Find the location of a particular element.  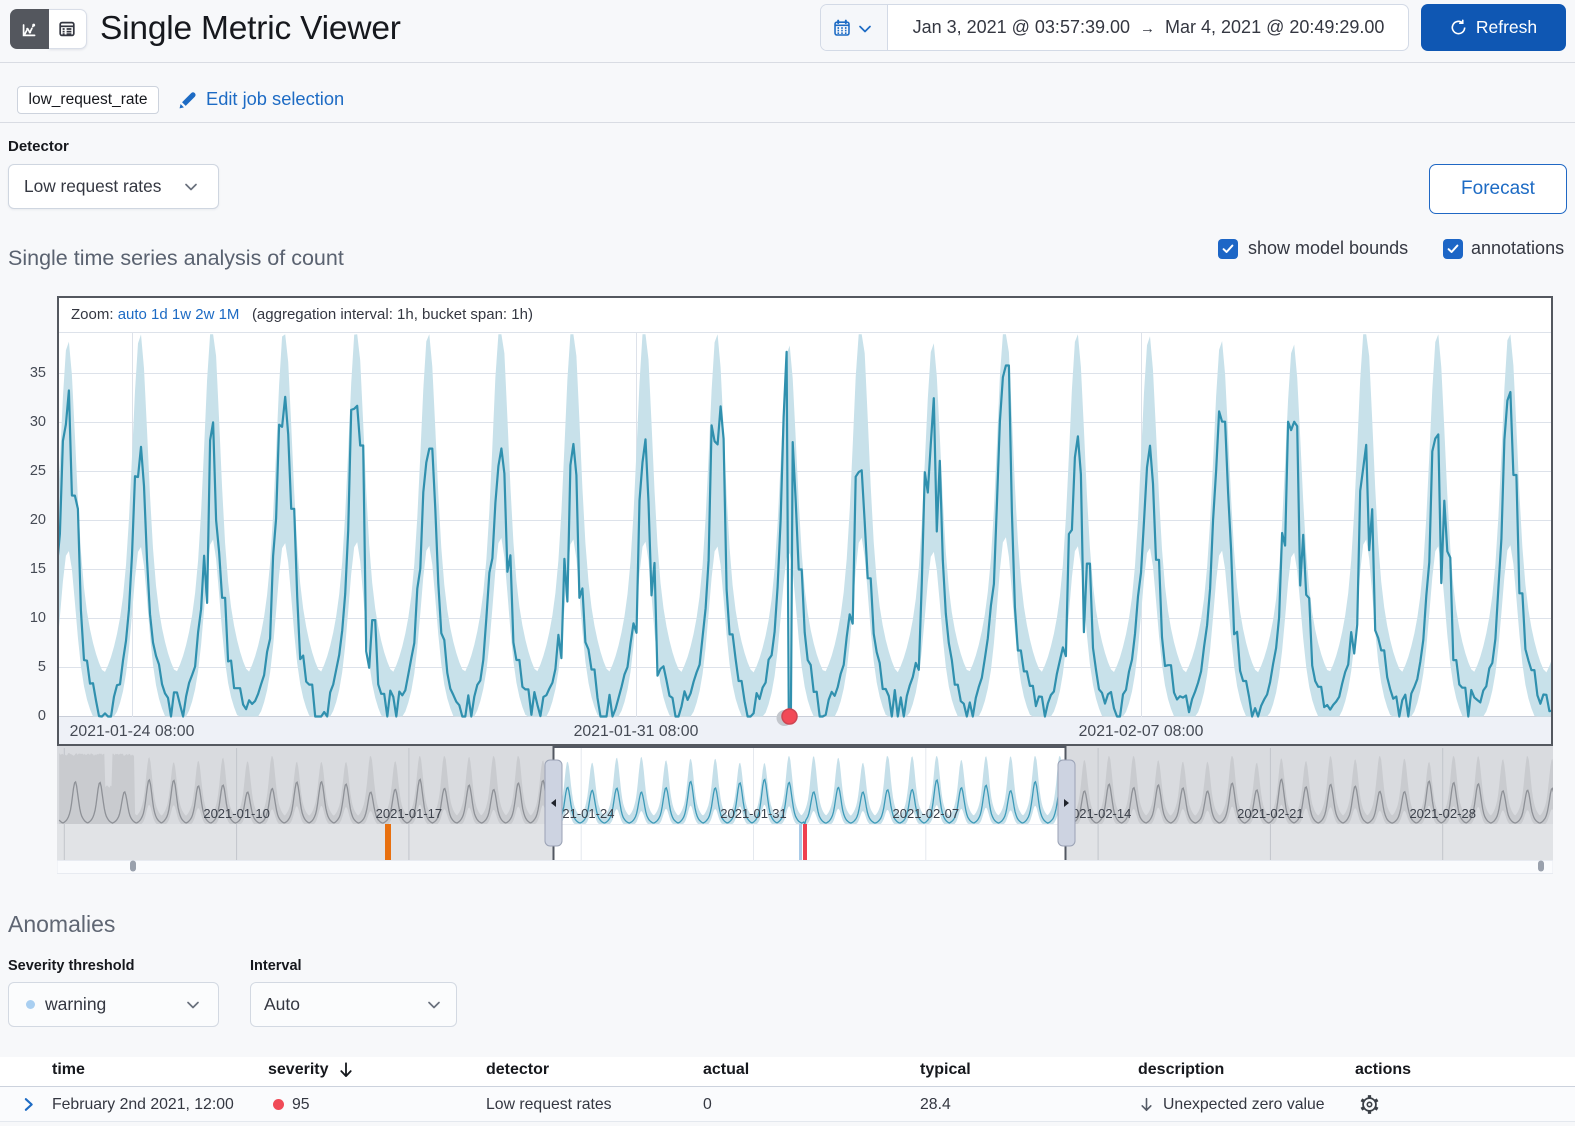

svg-text: 2021-02-14 is located at coordinates (1098, 813).